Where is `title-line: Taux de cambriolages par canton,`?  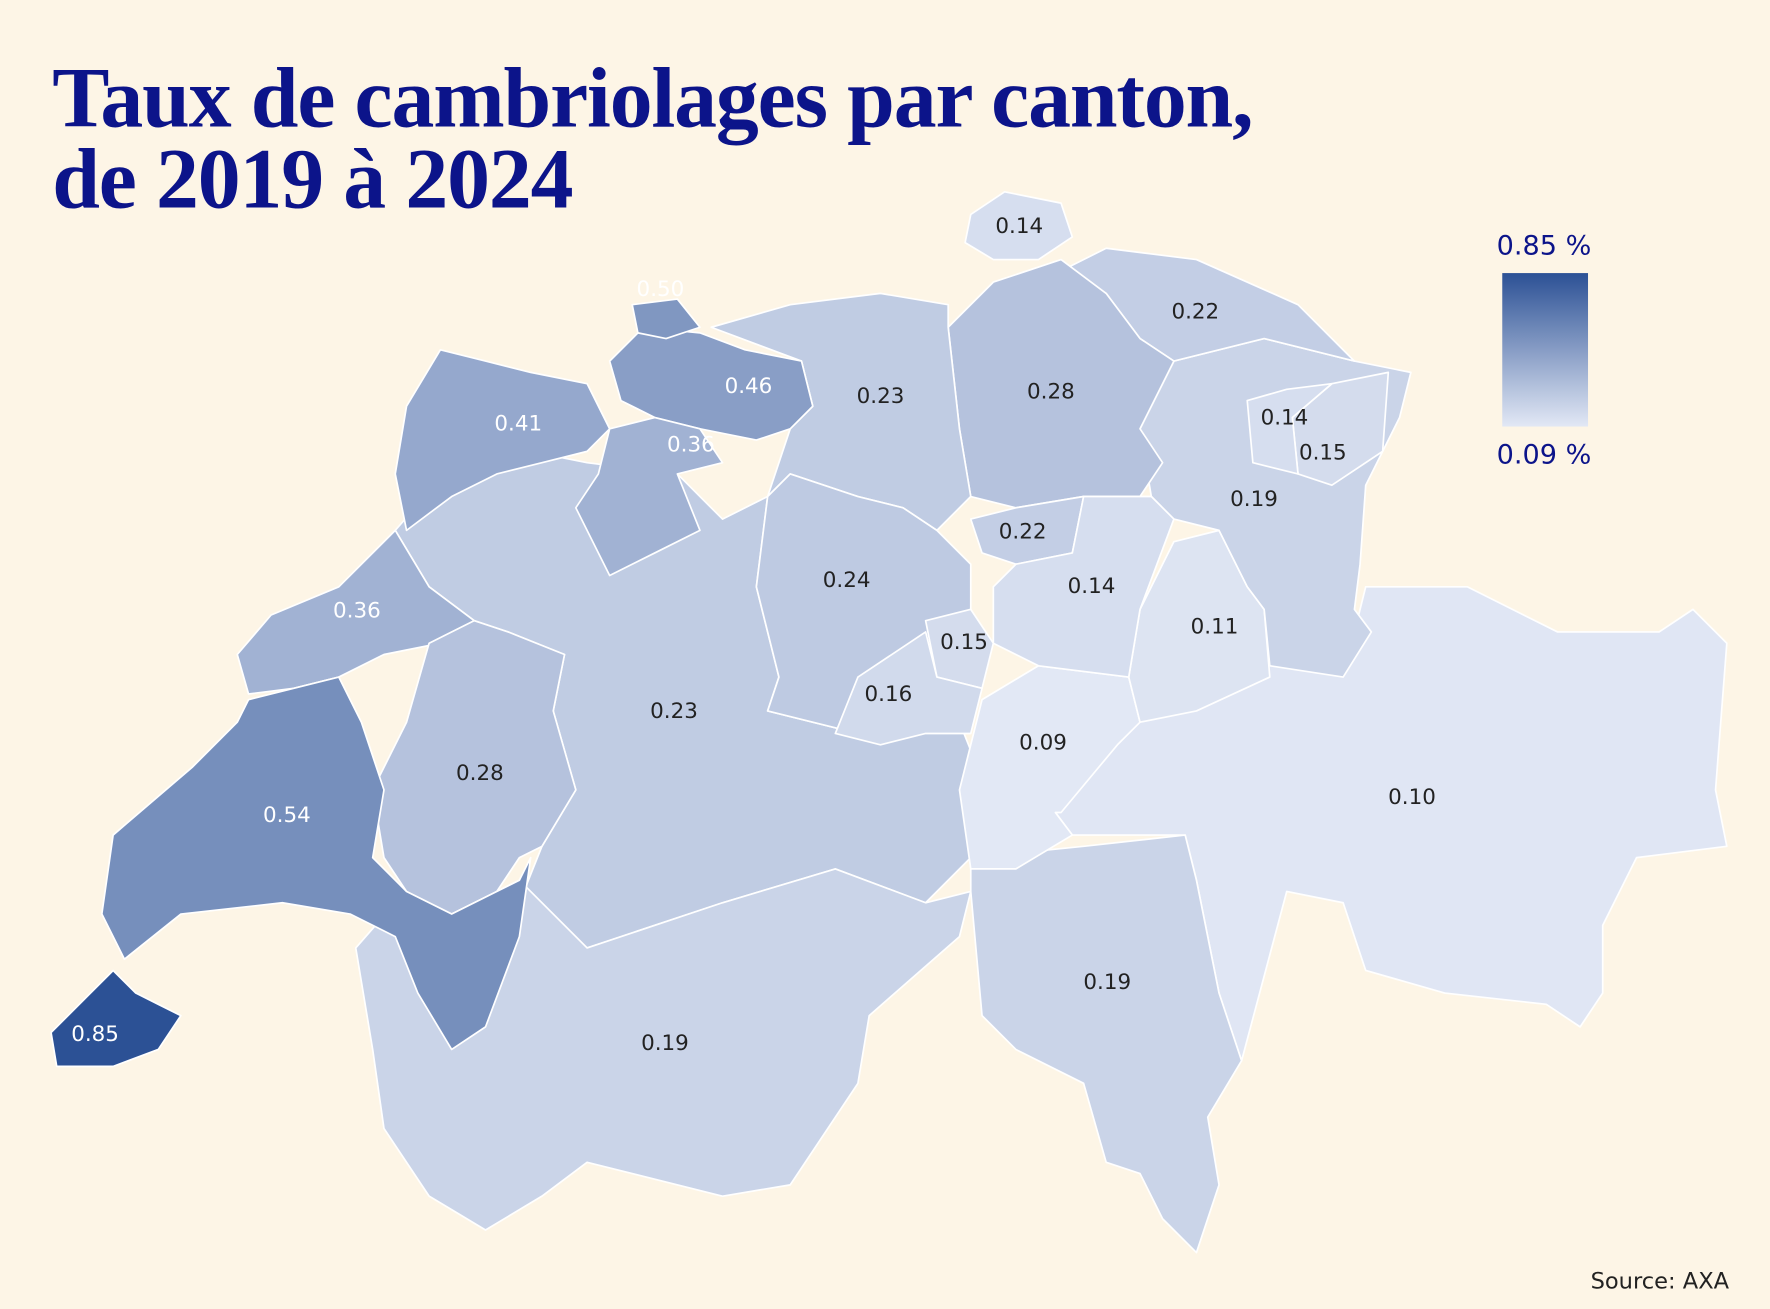
title-line: Taux de cambriolages par canton, is located at coordinates (652, 97).